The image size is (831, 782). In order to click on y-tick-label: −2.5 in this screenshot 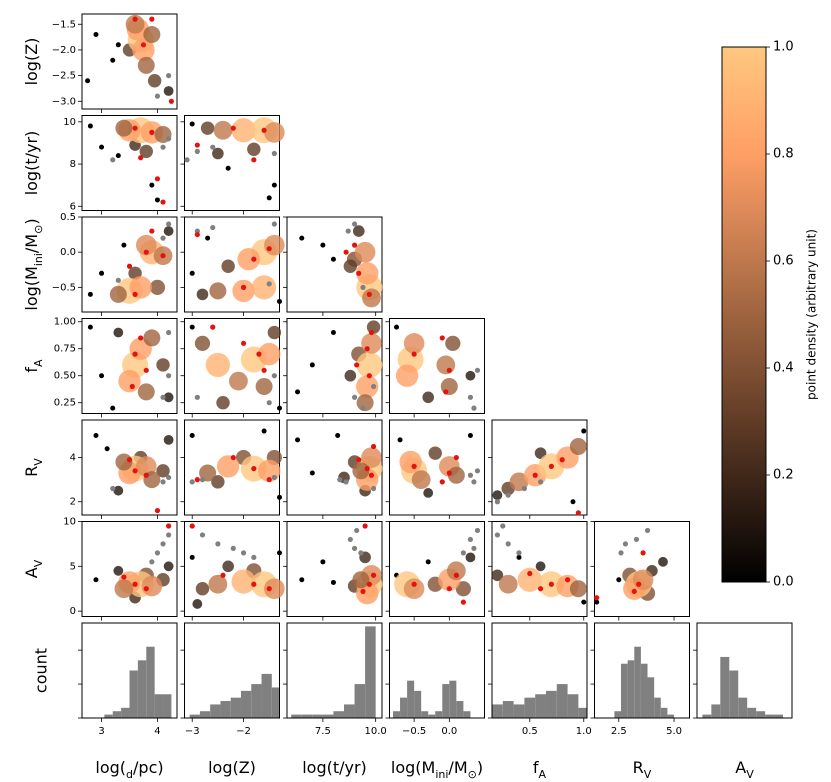, I will do `click(64, 76)`.